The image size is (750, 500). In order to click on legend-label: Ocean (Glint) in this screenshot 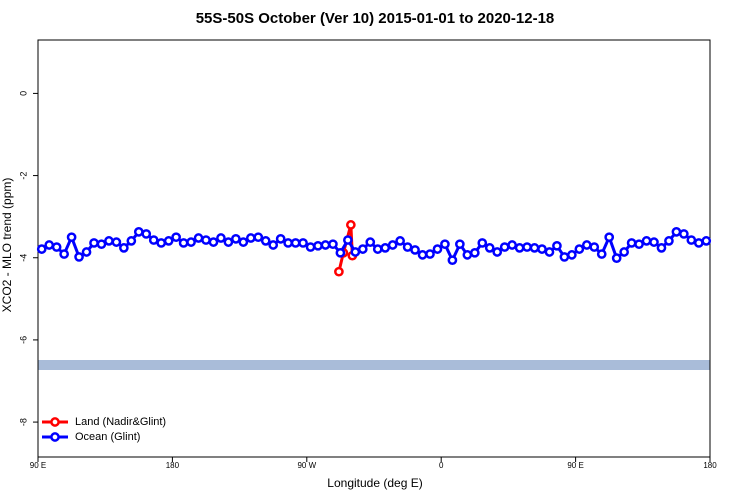, I will do `click(107, 437)`.